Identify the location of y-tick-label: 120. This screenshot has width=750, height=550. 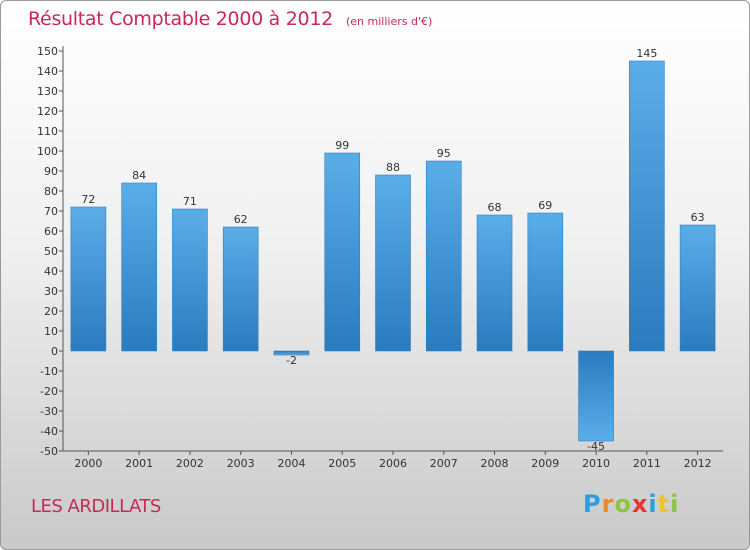
(47, 111).